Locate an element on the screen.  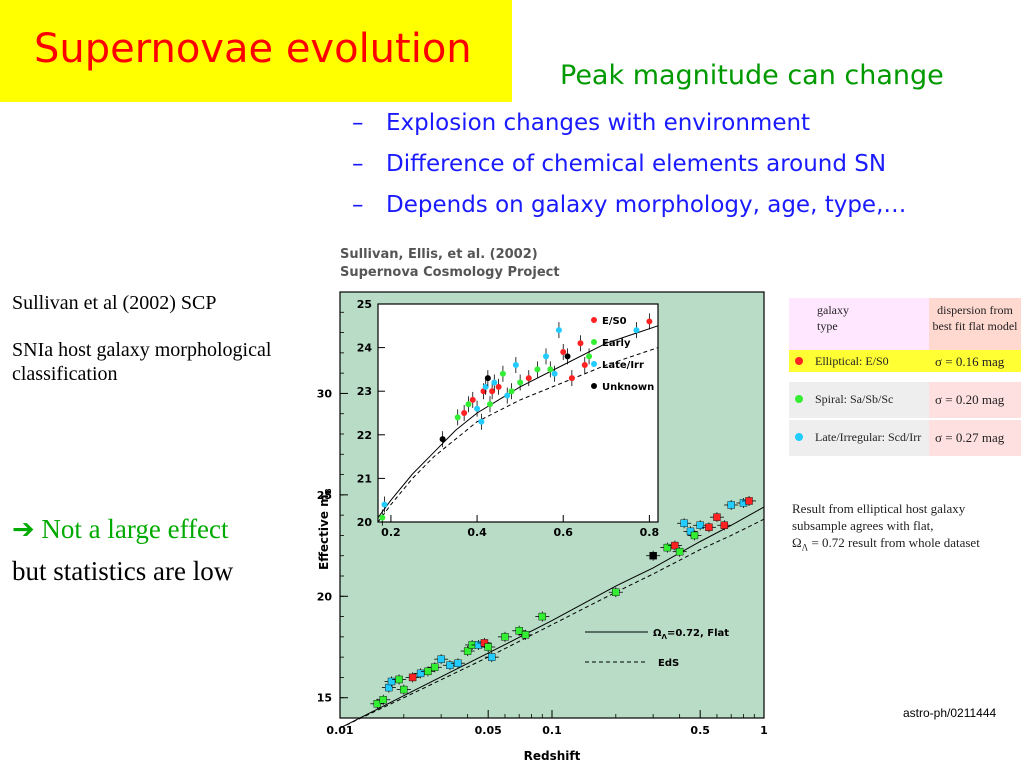
reference-text: Sullivan et al (2002) SCP is located at coordinates (114, 303).